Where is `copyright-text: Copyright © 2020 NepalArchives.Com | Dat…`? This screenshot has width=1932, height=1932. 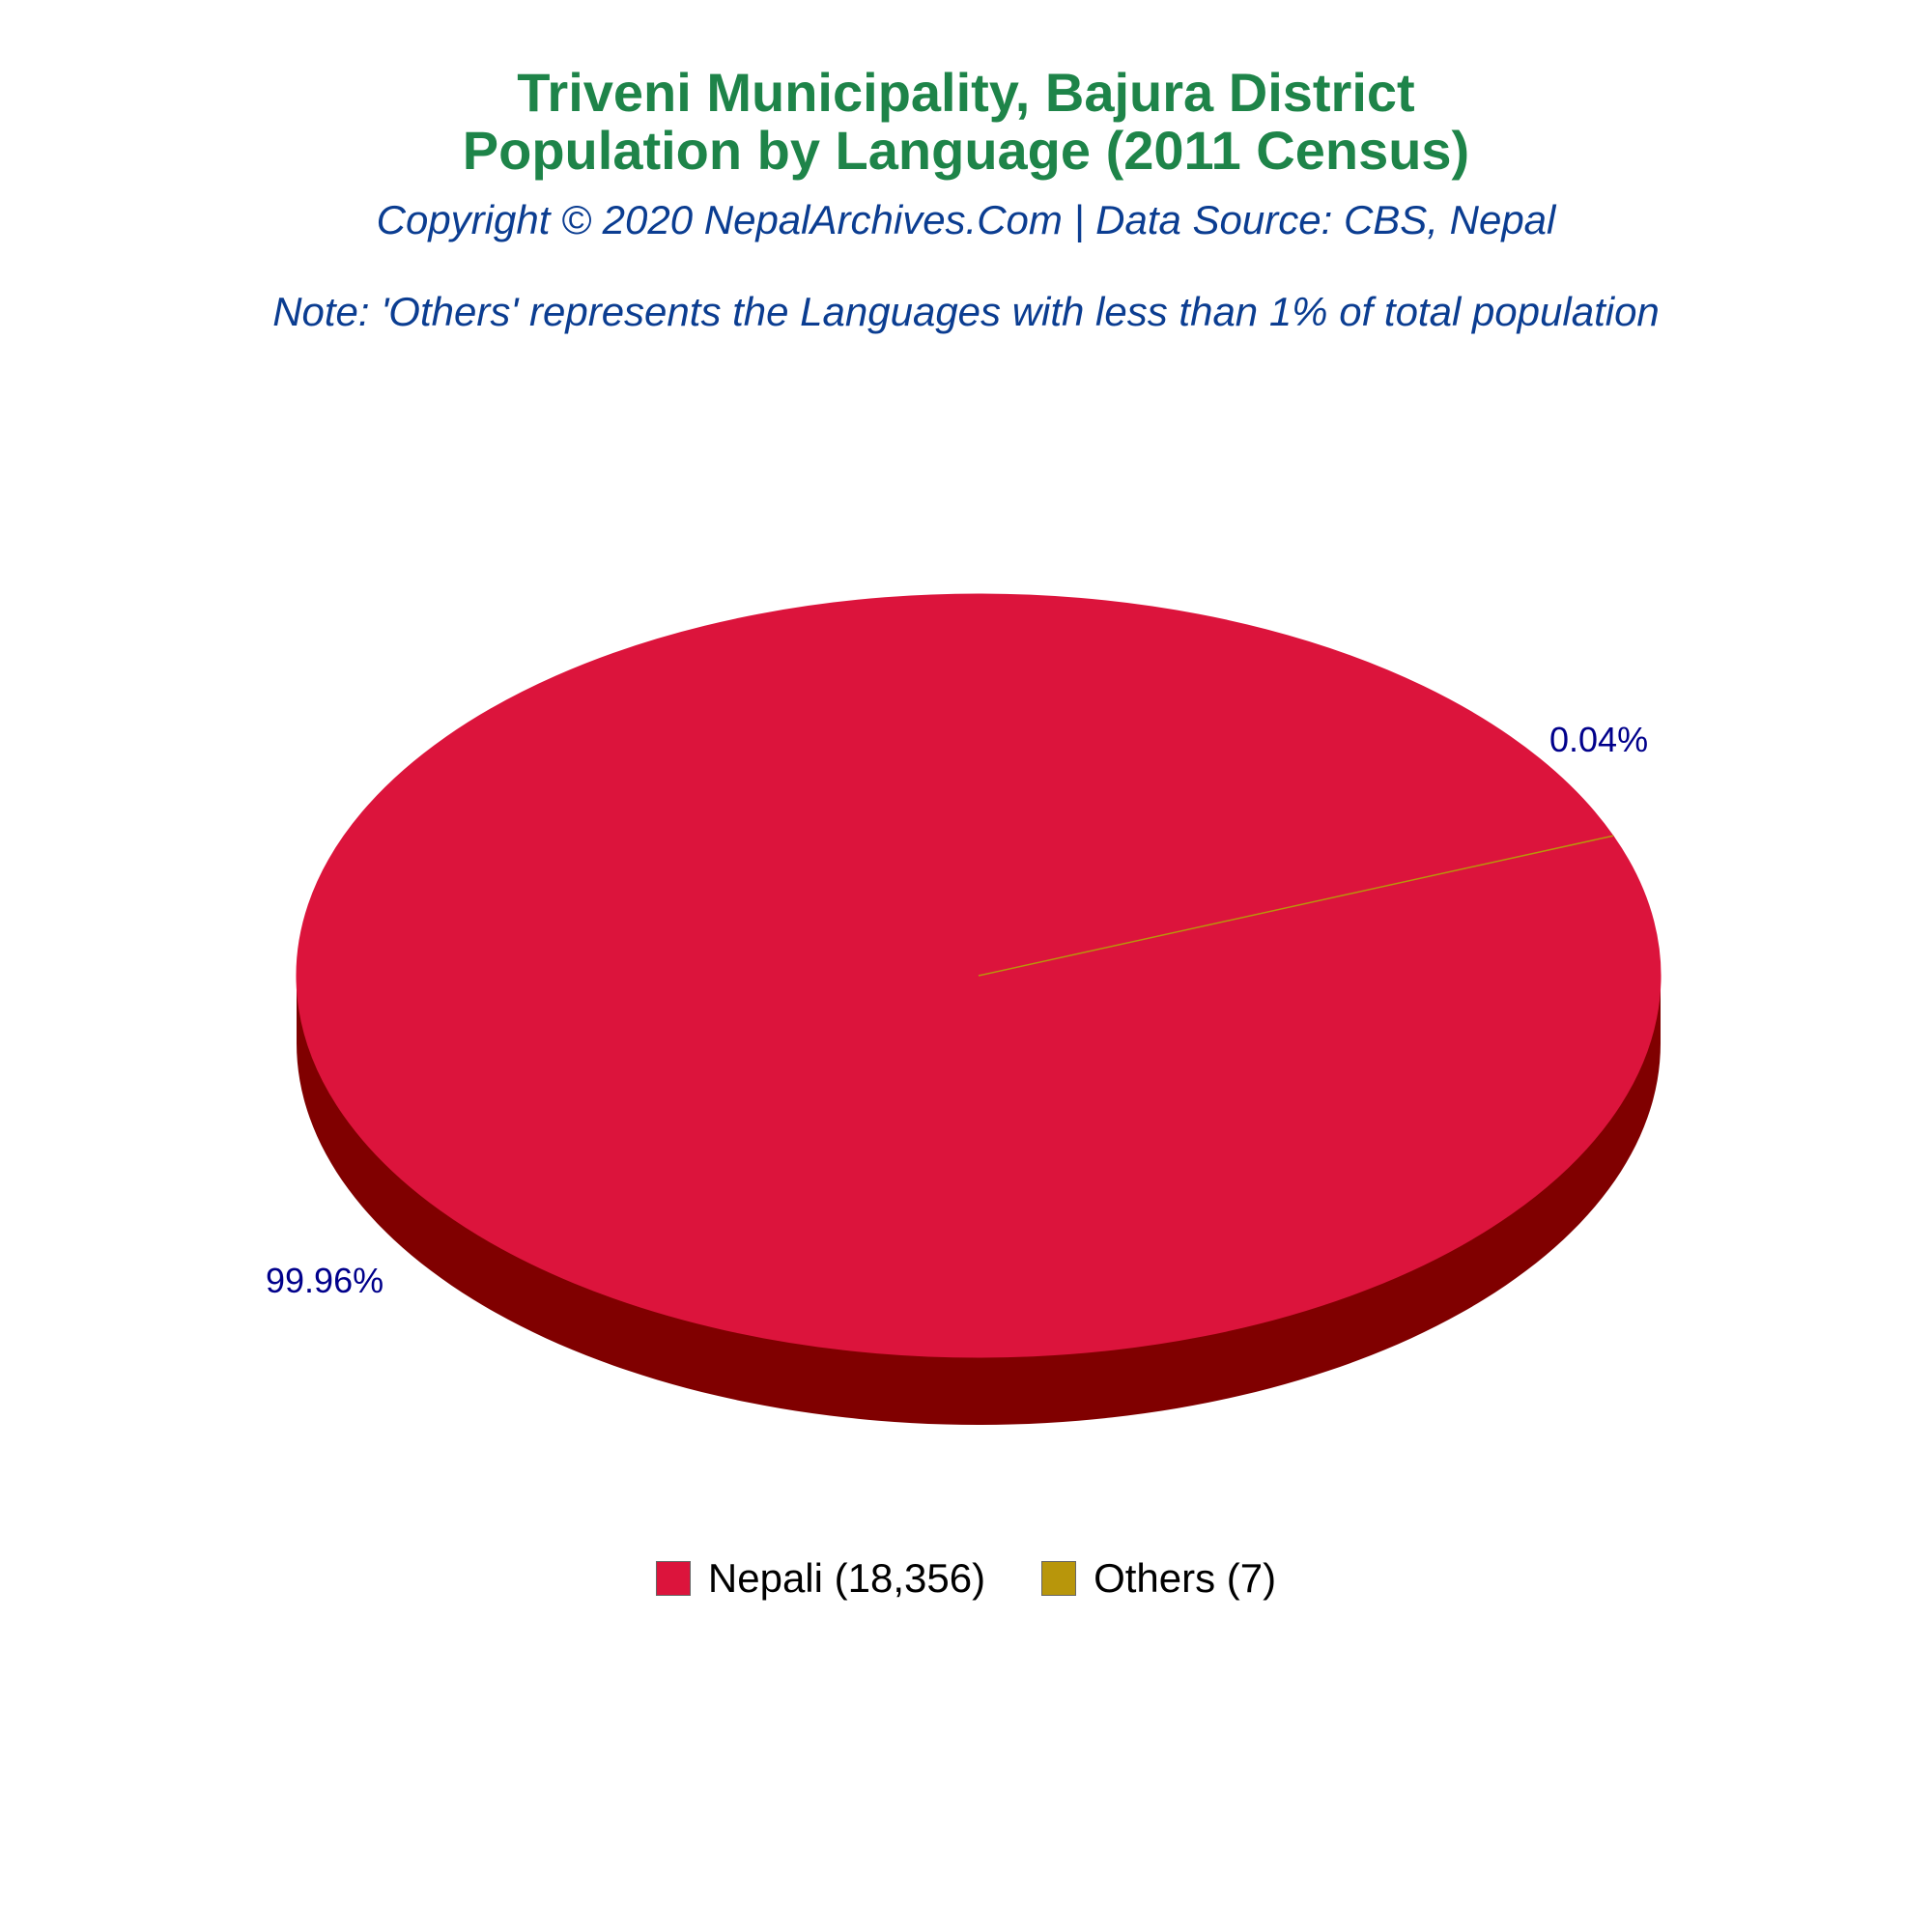 copyright-text: Copyright © 2020 NepalArchives.Com | Dat… is located at coordinates (966, 219).